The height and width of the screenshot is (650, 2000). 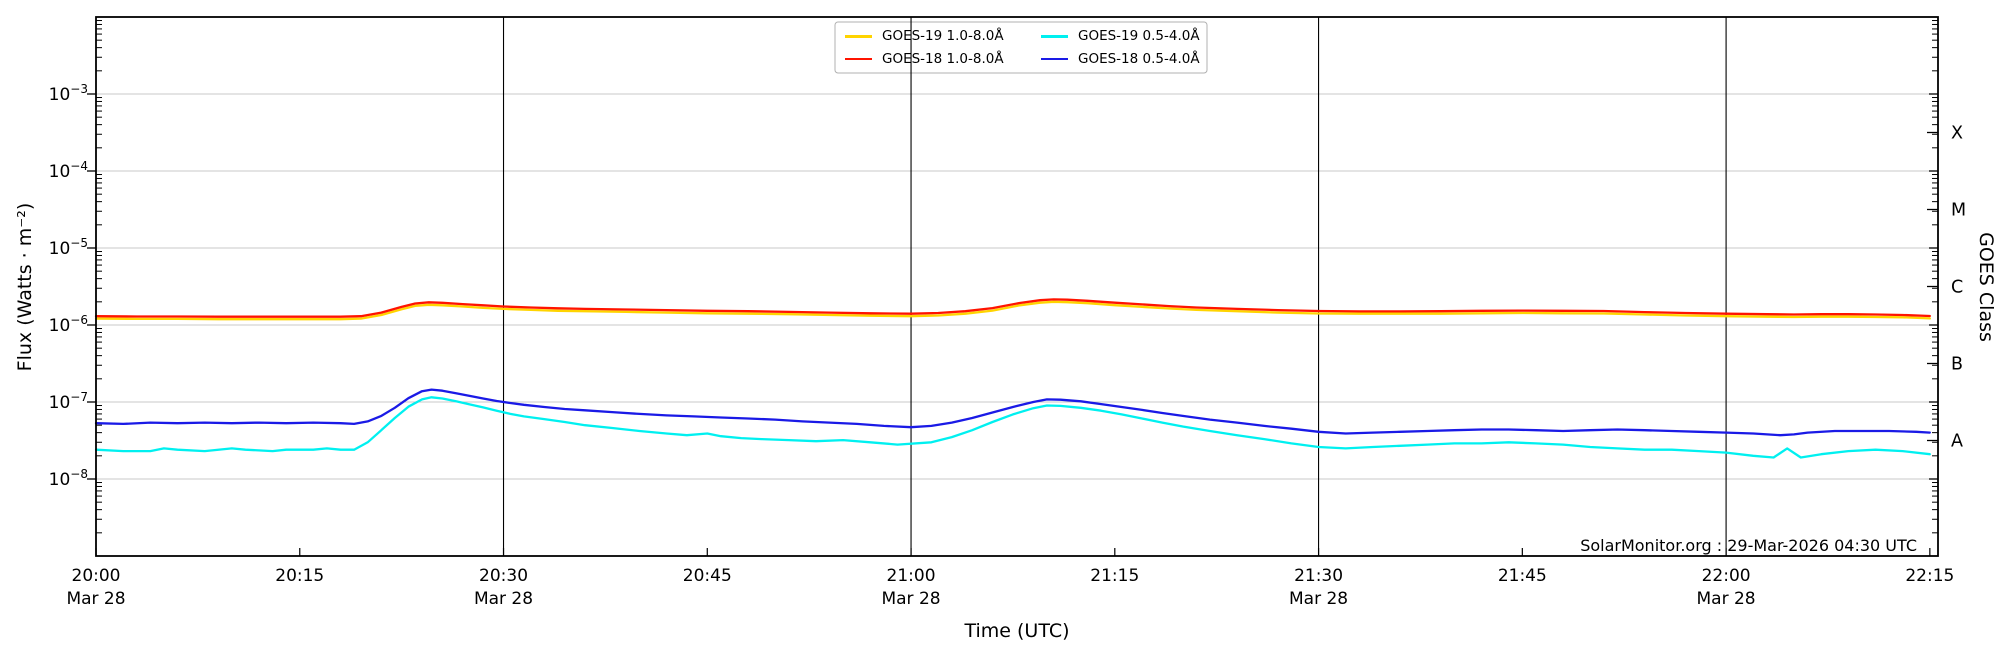 What do you see at coordinates (68, 324) in the screenshot?
I see `y-tick-label: 10⁻⁶` at bounding box center [68, 324].